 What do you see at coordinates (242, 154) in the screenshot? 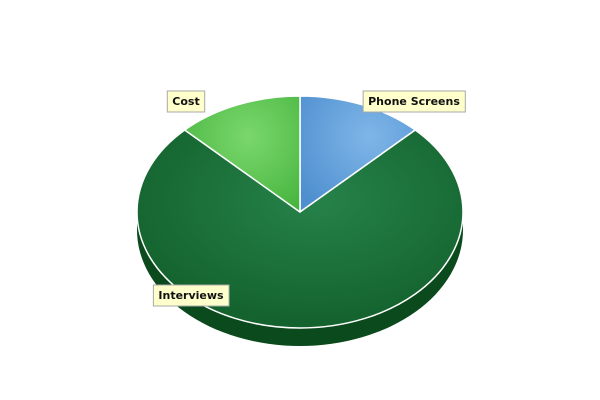
I see `pie-slice-cost` at bounding box center [242, 154].